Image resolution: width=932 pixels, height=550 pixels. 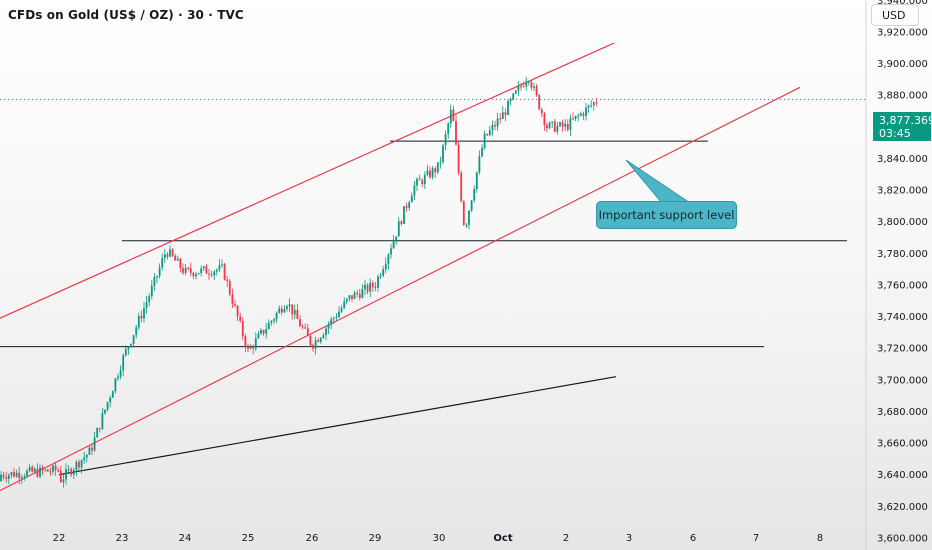 I want to click on currency-button: USD, so click(x=895, y=15).